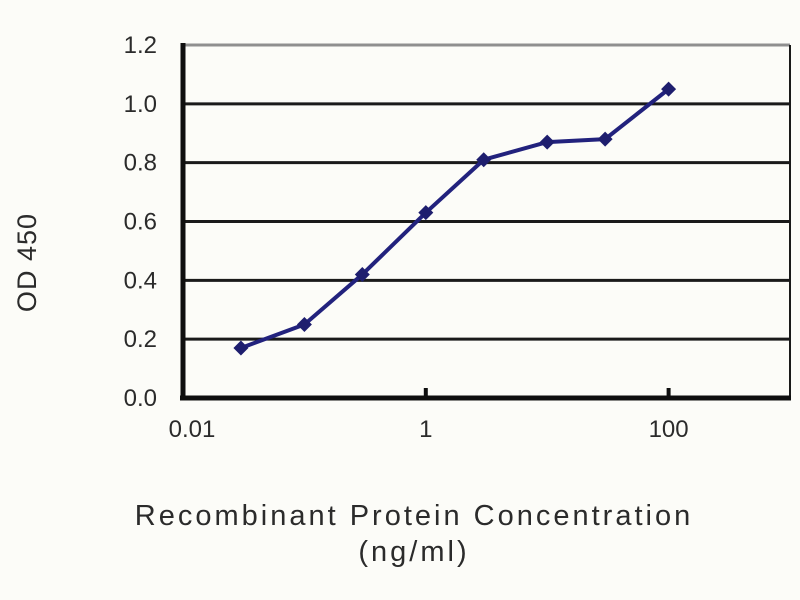  I want to click on y-tick-label-0.0: 0.0, so click(140, 398).